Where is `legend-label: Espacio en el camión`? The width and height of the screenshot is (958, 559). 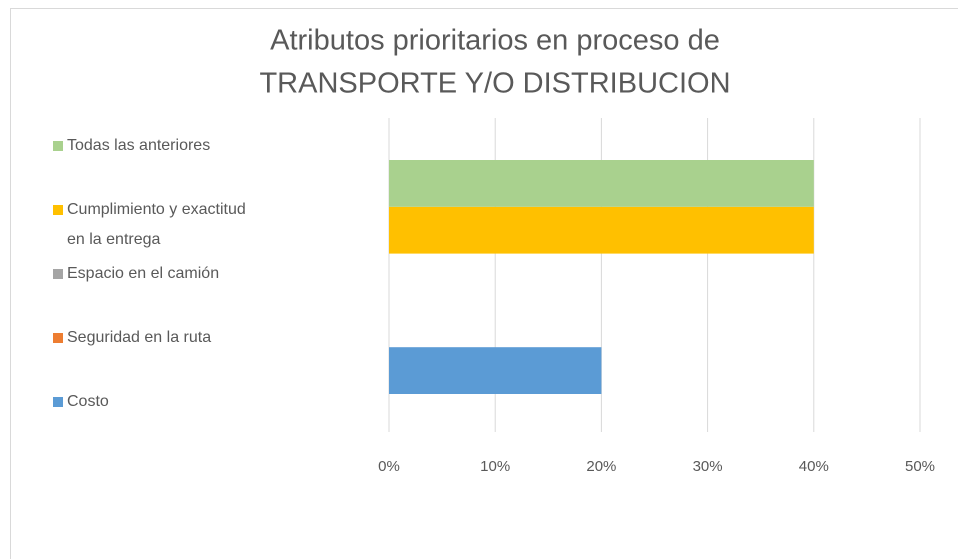 legend-label: Espacio en el camión is located at coordinates (143, 273).